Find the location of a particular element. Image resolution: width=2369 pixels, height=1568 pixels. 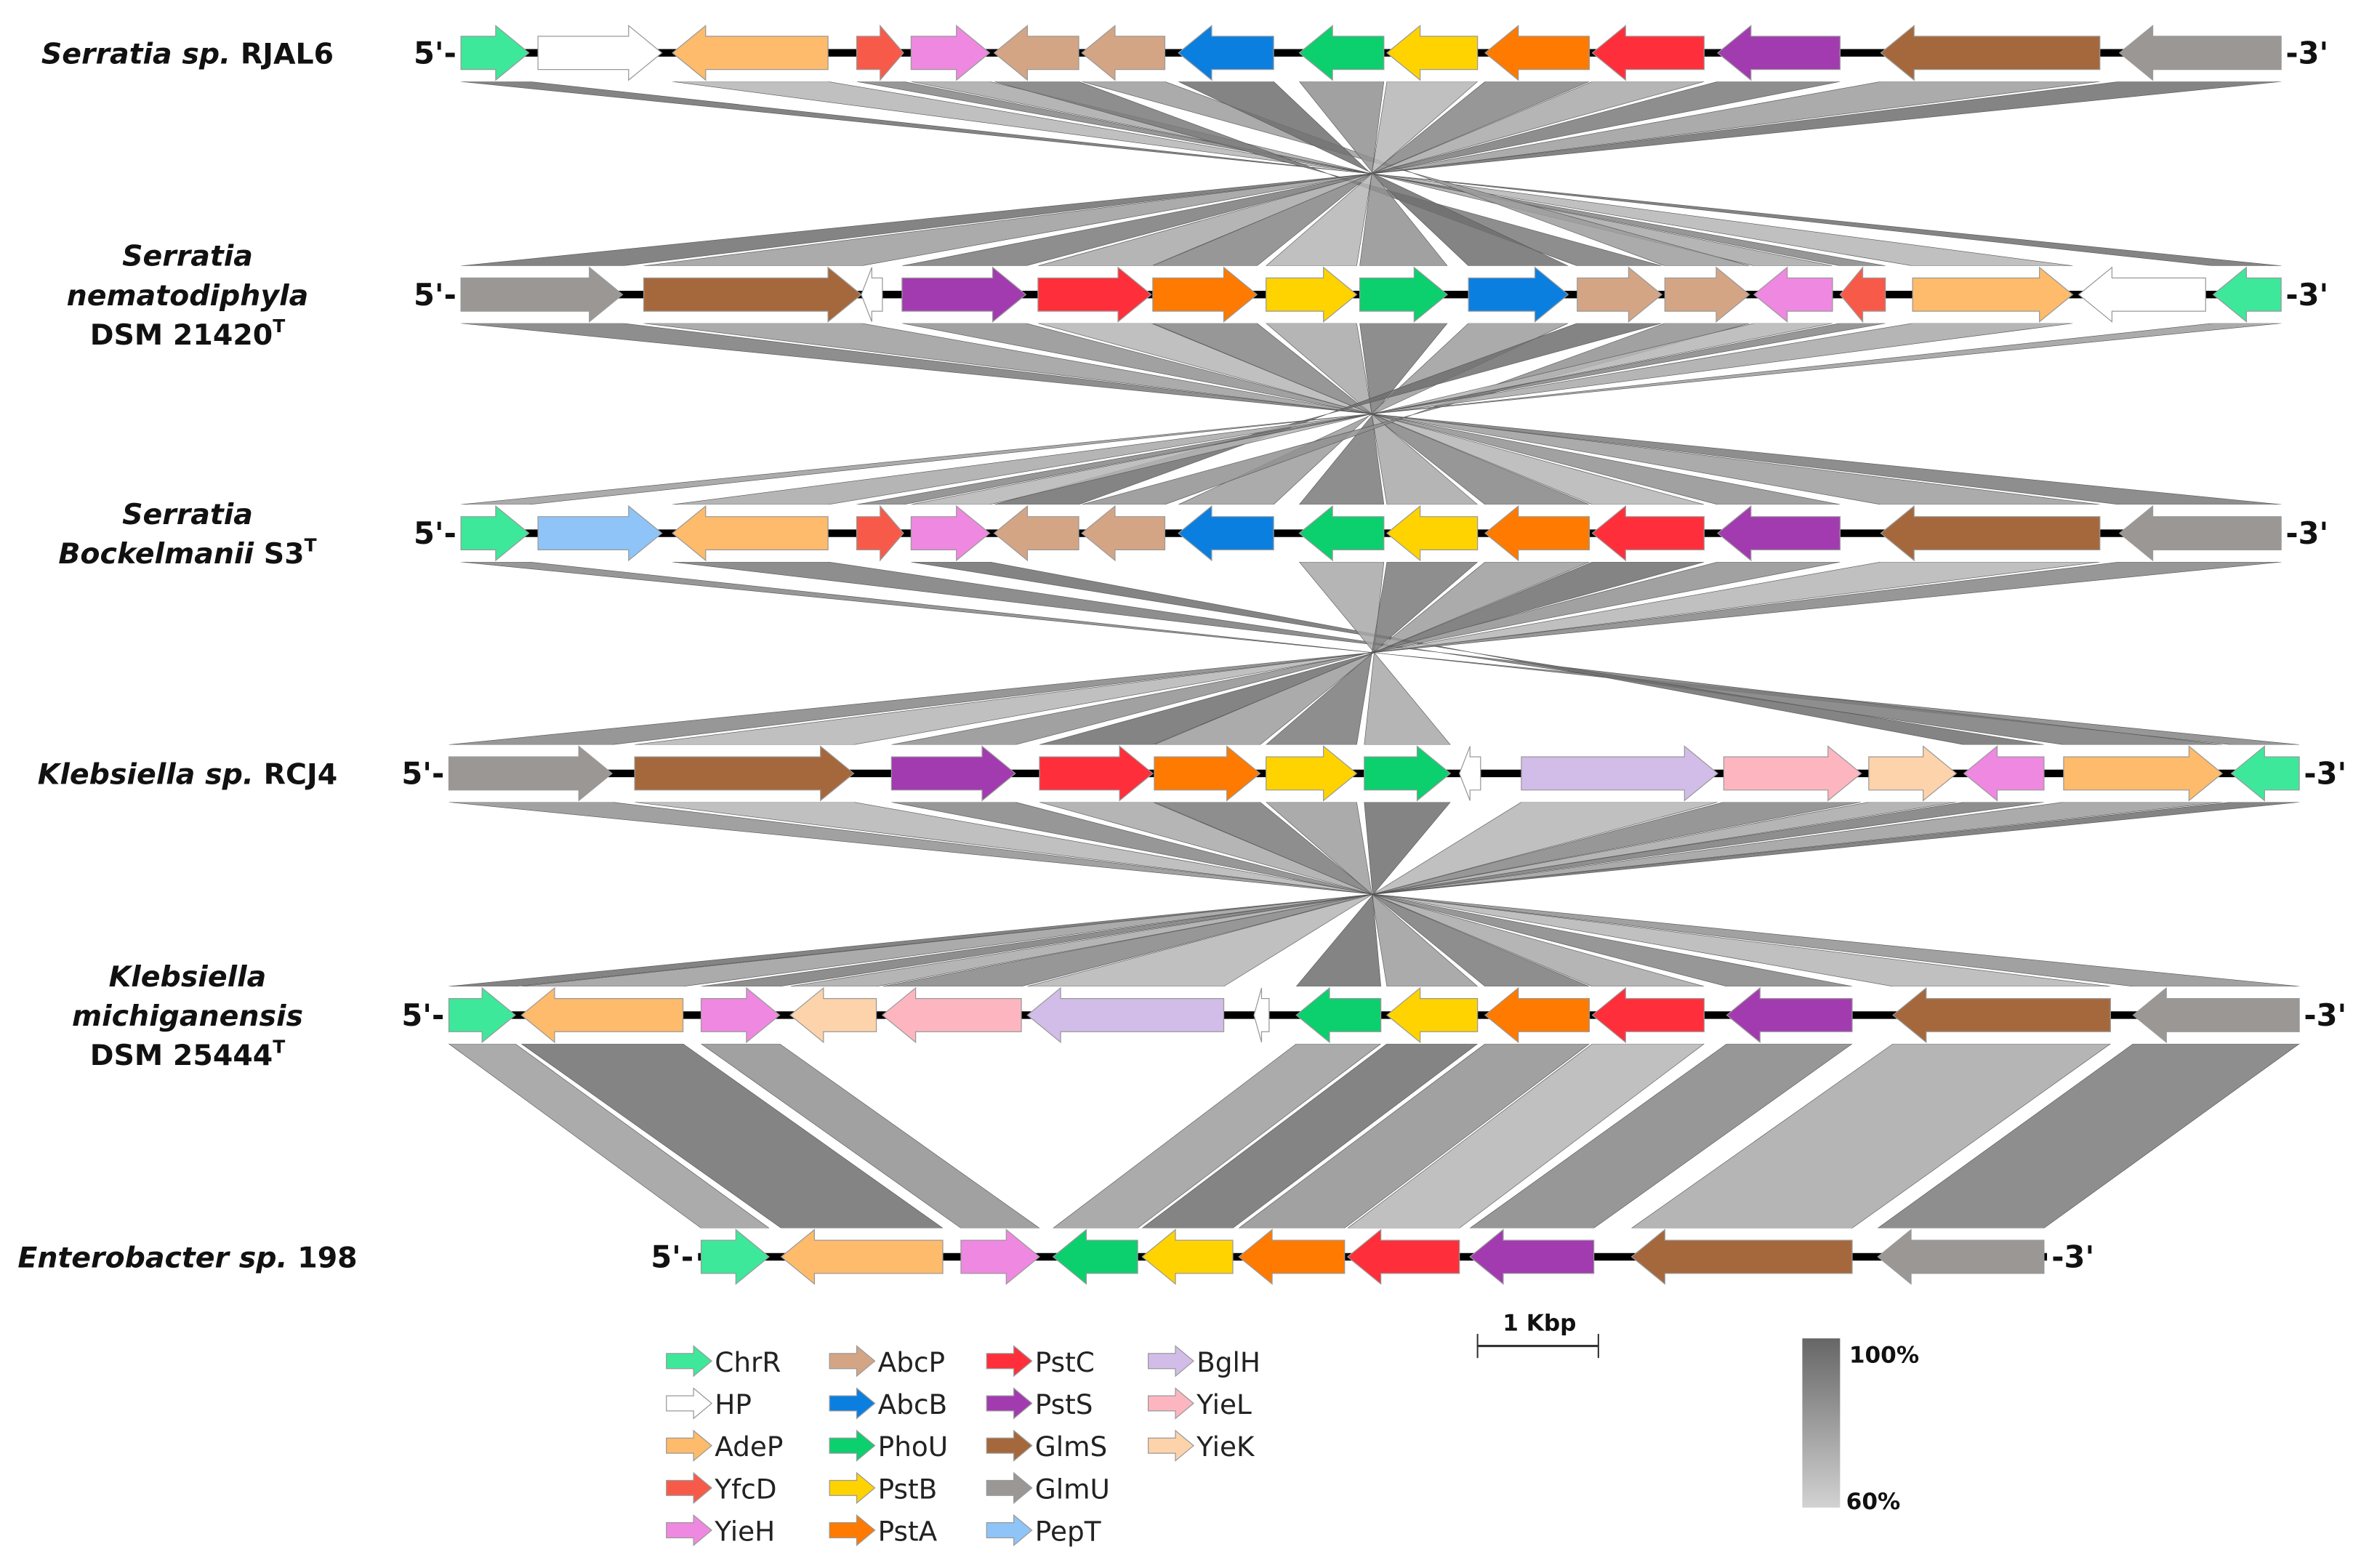

identity-gradient-bar is located at coordinates (1821, 1423).